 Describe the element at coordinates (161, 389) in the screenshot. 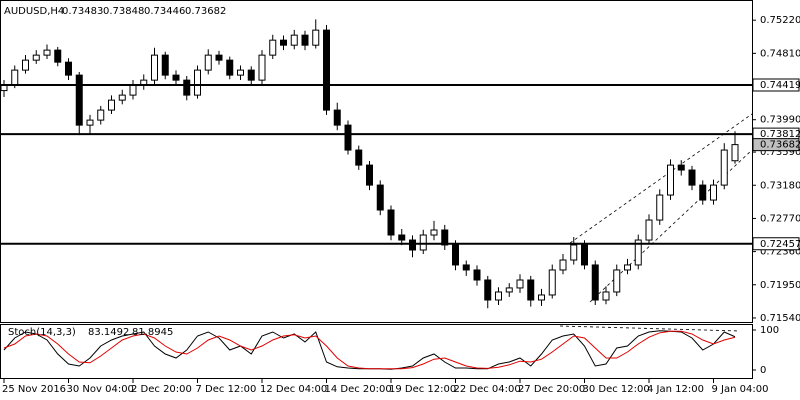

I see `x-tick-label: 2 Dec 20:00` at that location.